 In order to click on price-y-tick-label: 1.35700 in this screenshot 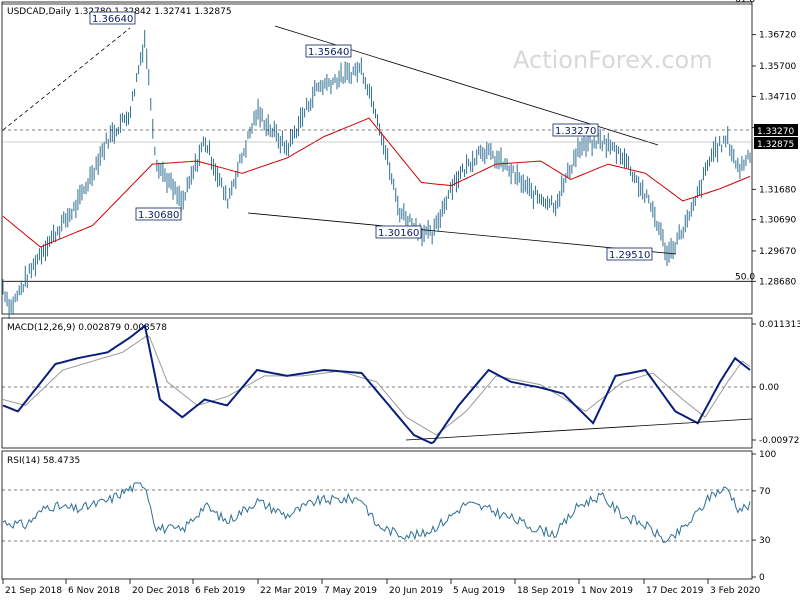, I will do `click(777, 67)`.